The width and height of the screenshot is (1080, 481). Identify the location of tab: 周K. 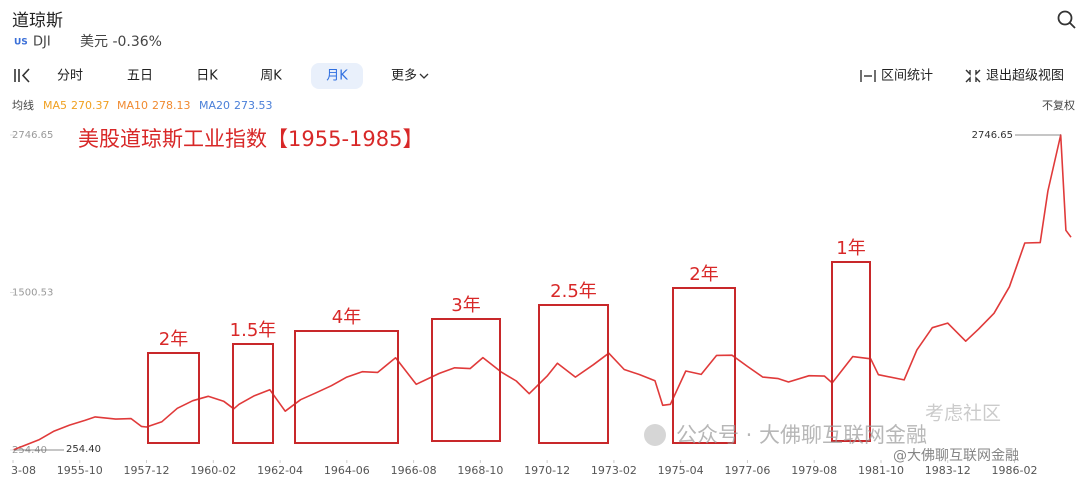
(271, 76).